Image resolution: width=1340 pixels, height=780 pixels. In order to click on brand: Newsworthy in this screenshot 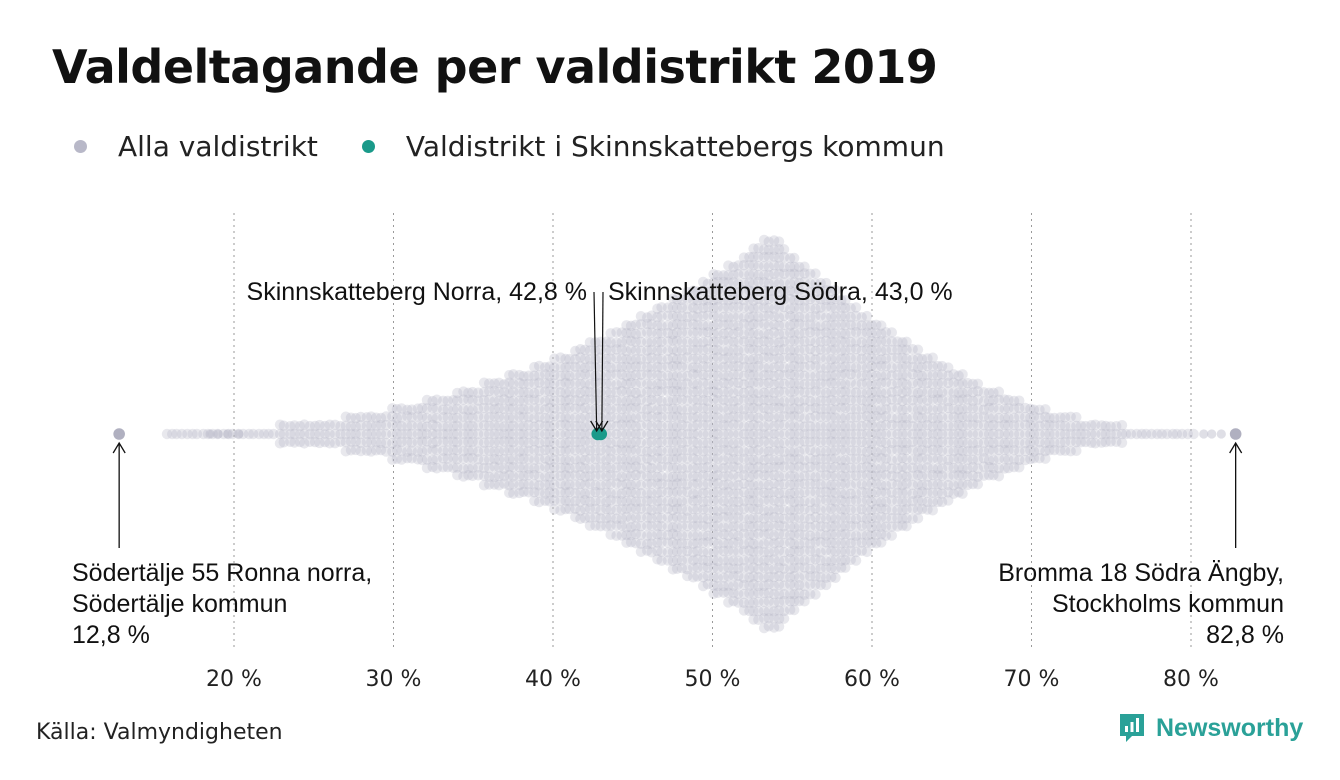, I will do `click(1210, 728)`.